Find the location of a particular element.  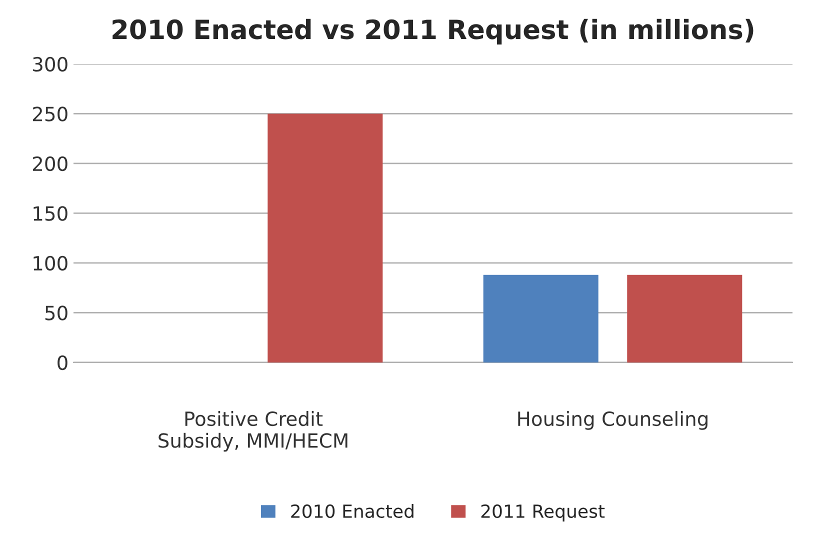

x-tick-label: Housing Counseling is located at coordinates (613, 420).